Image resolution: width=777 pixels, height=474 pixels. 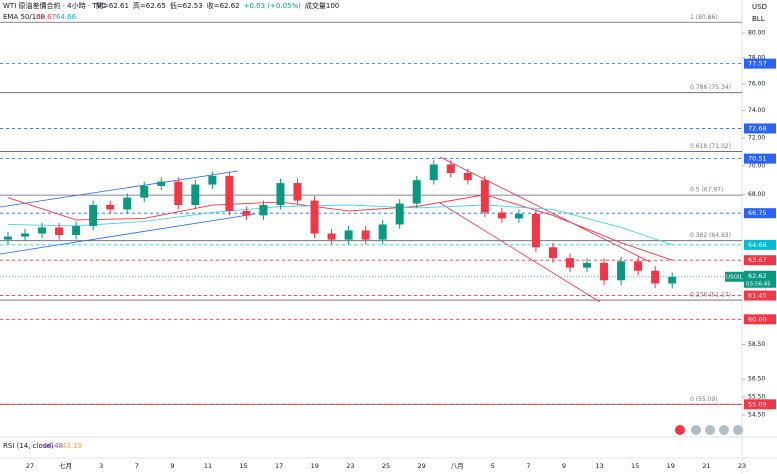 What do you see at coordinates (704, 399) in the screenshot?
I see `fib-label: 0 (55.09)` at bounding box center [704, 399].